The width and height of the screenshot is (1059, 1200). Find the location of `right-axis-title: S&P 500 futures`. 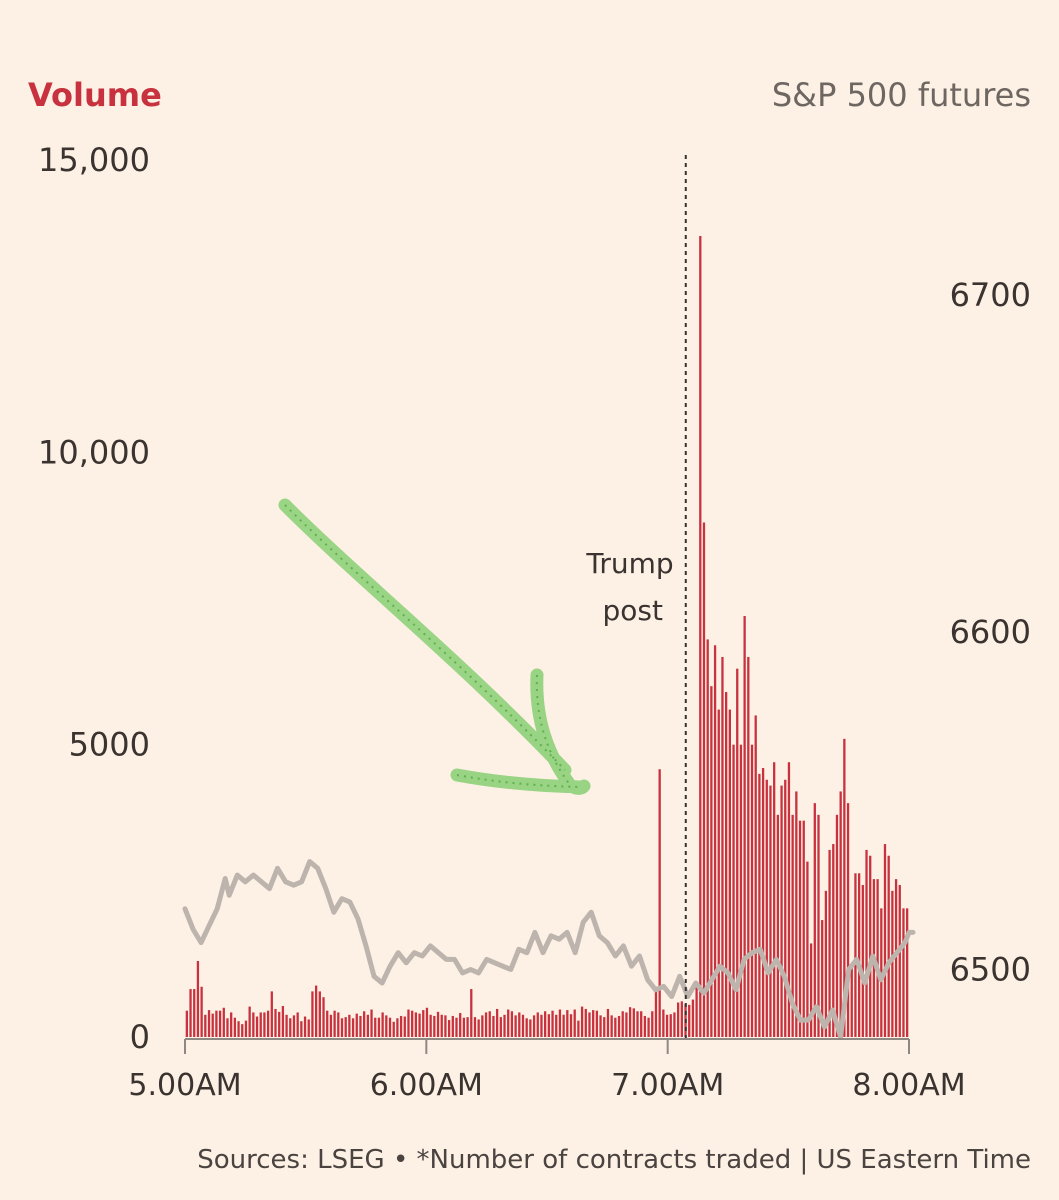

right-axis-title: S&P 500 futures is located at coordinates (901, 95).